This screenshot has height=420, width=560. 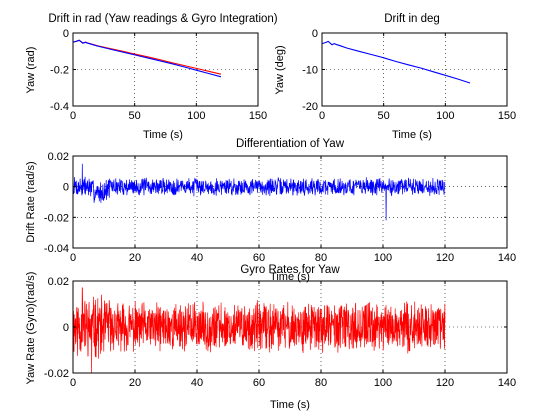 What do you see at coordinates (31, 328) in the screenshot?
I see `y-axis-label: Yaw Rate (Gyro)(rad/s)` at bounding box center [31, 328].